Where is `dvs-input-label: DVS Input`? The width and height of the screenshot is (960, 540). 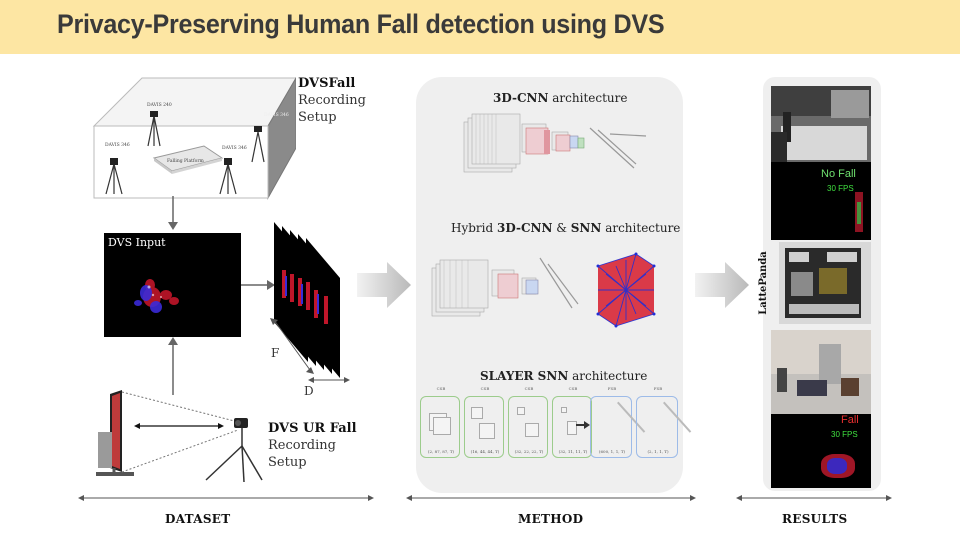 dvs-input-label: DVS Input is located at coordinates (137, 242).